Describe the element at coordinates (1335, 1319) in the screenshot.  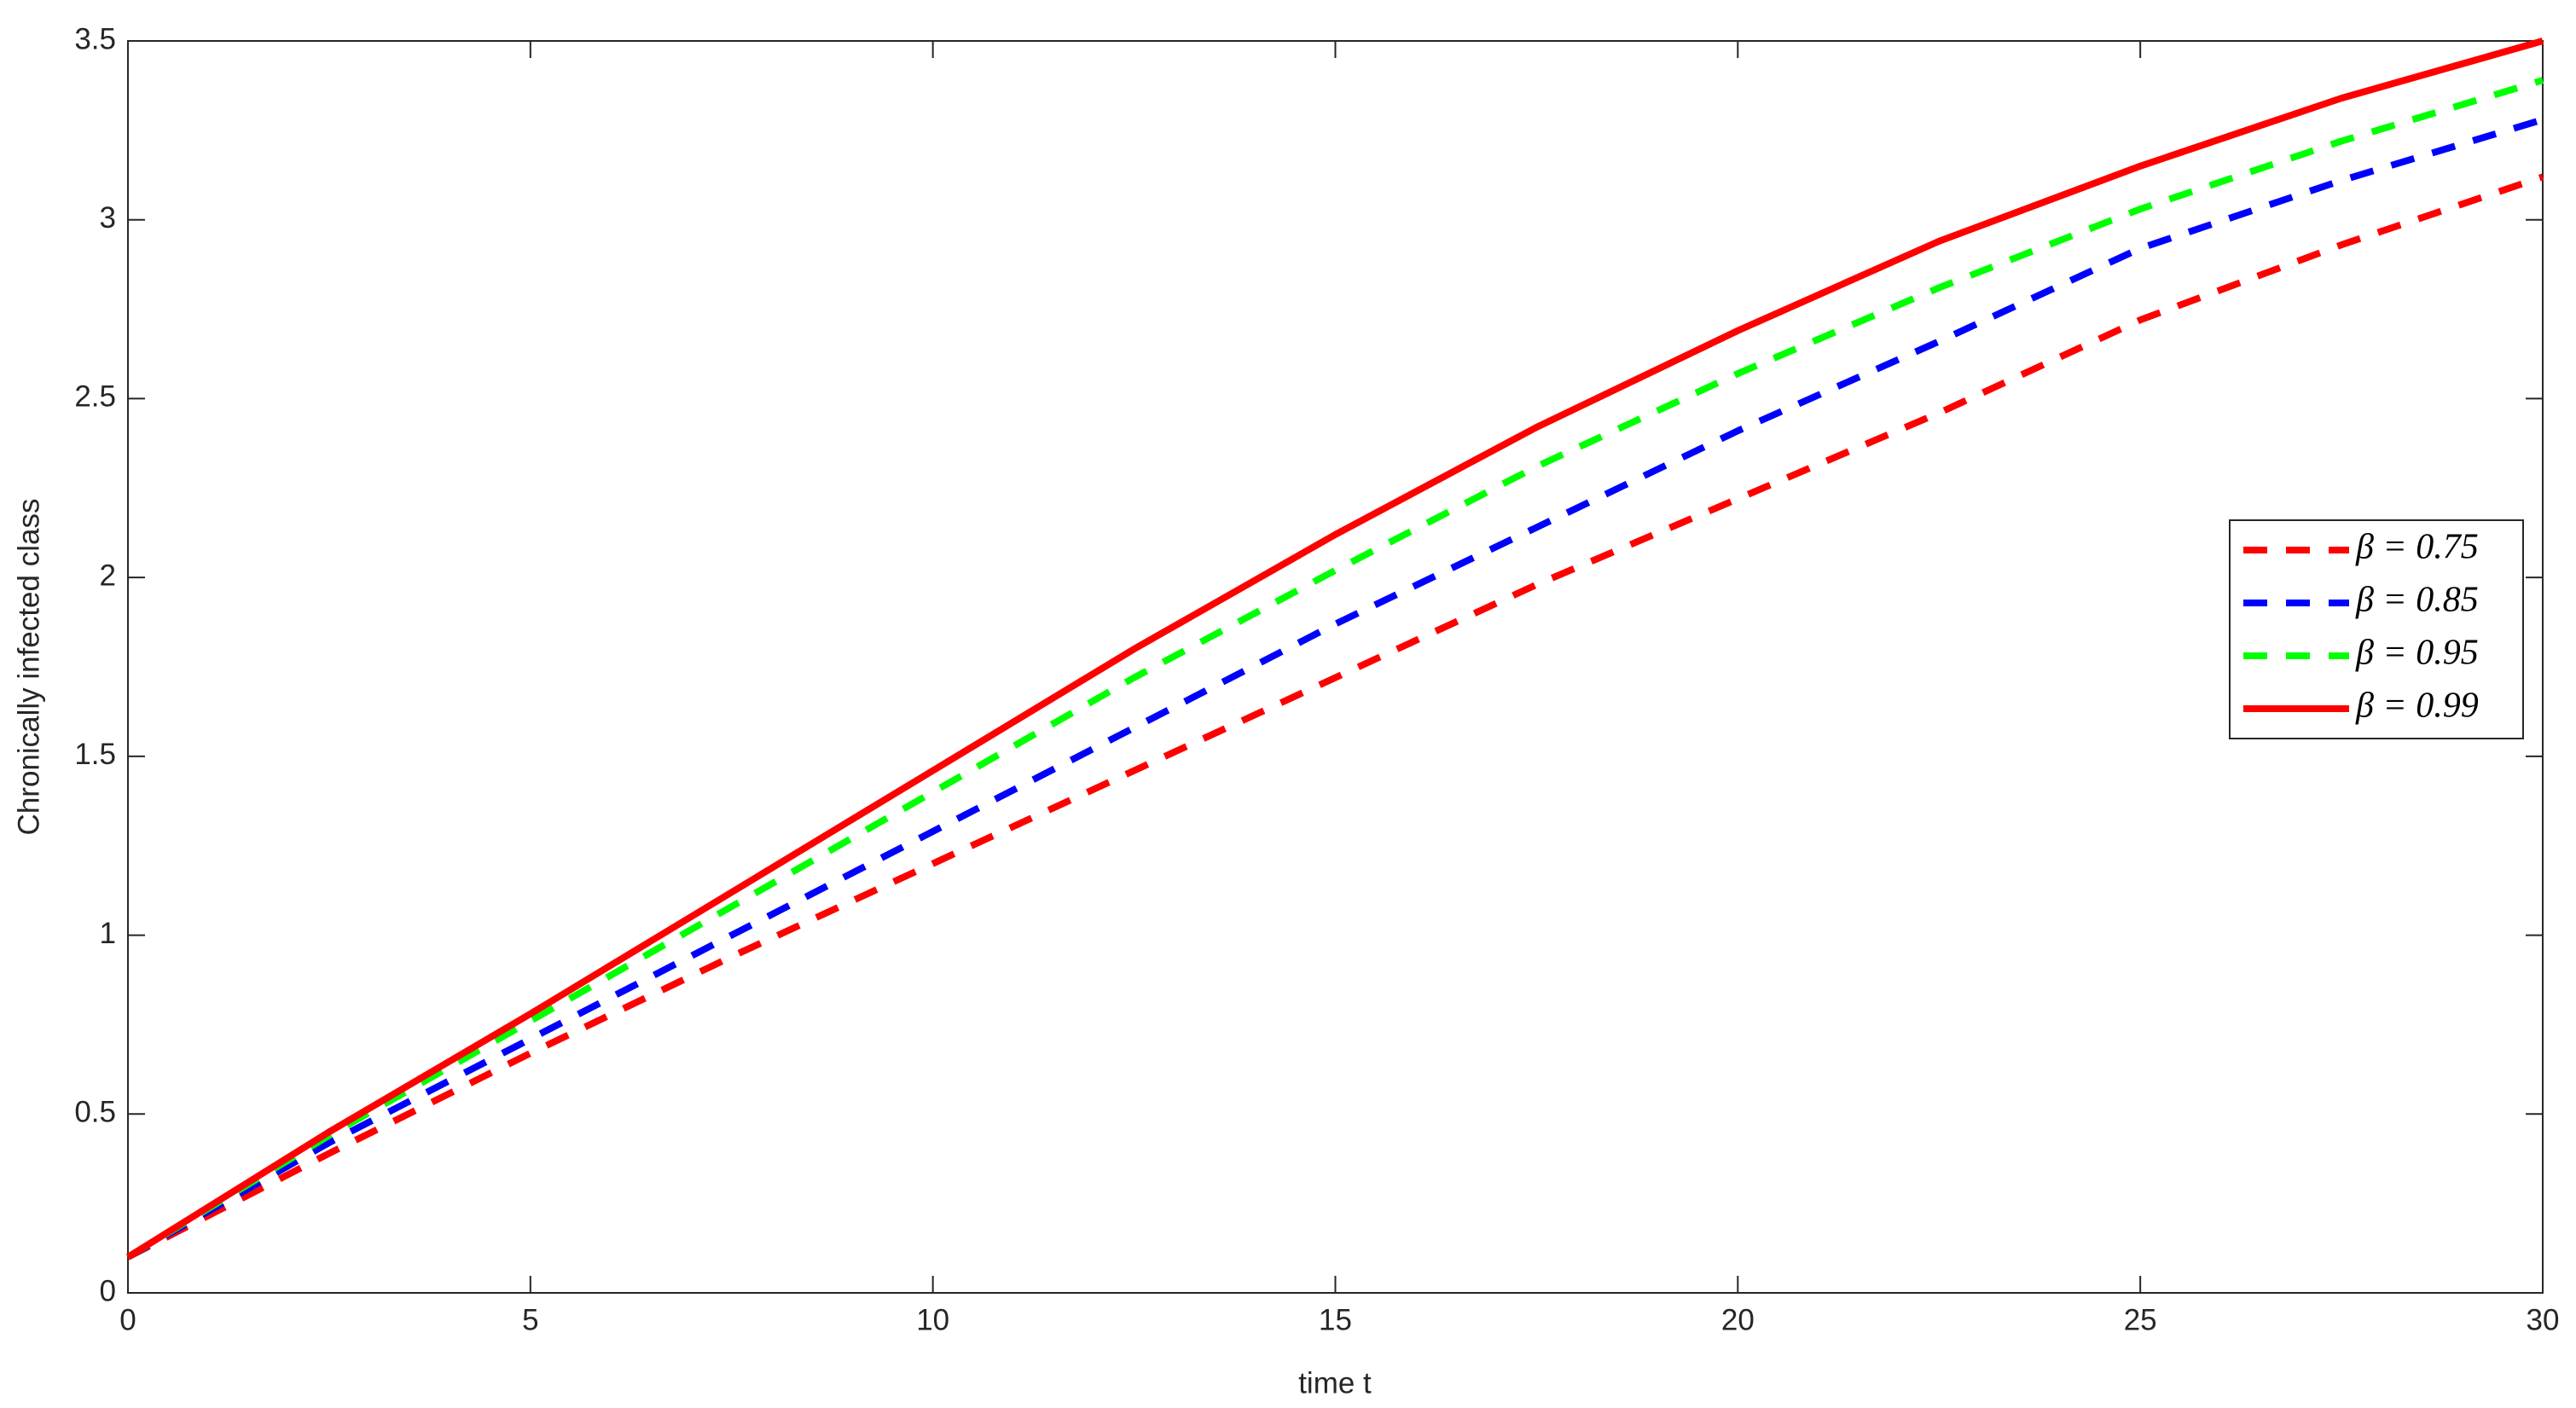
I see `x-tick-label: 15` at that location.